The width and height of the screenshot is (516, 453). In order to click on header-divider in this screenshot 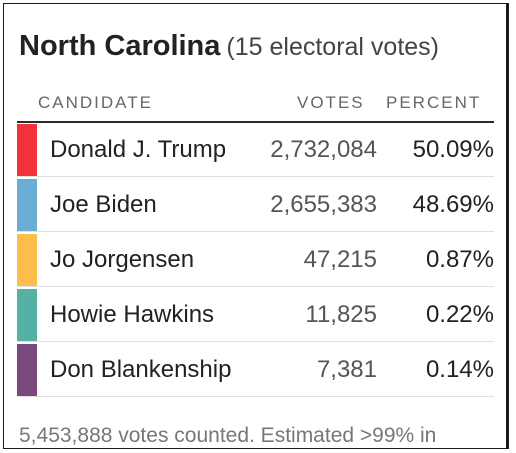, I will do `click(255, 122)`.